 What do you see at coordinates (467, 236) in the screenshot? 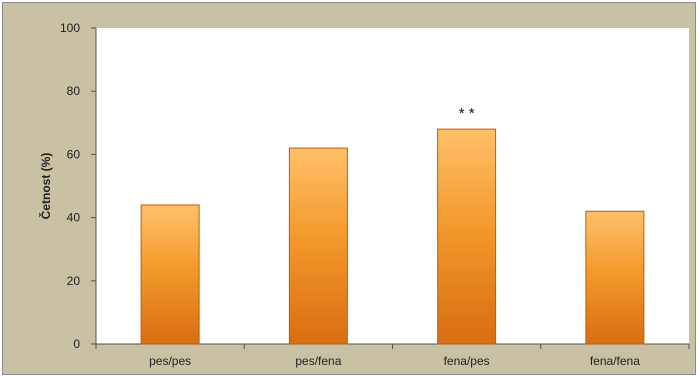
I see `bar-fena-pes` at bounding box center [467, 236].